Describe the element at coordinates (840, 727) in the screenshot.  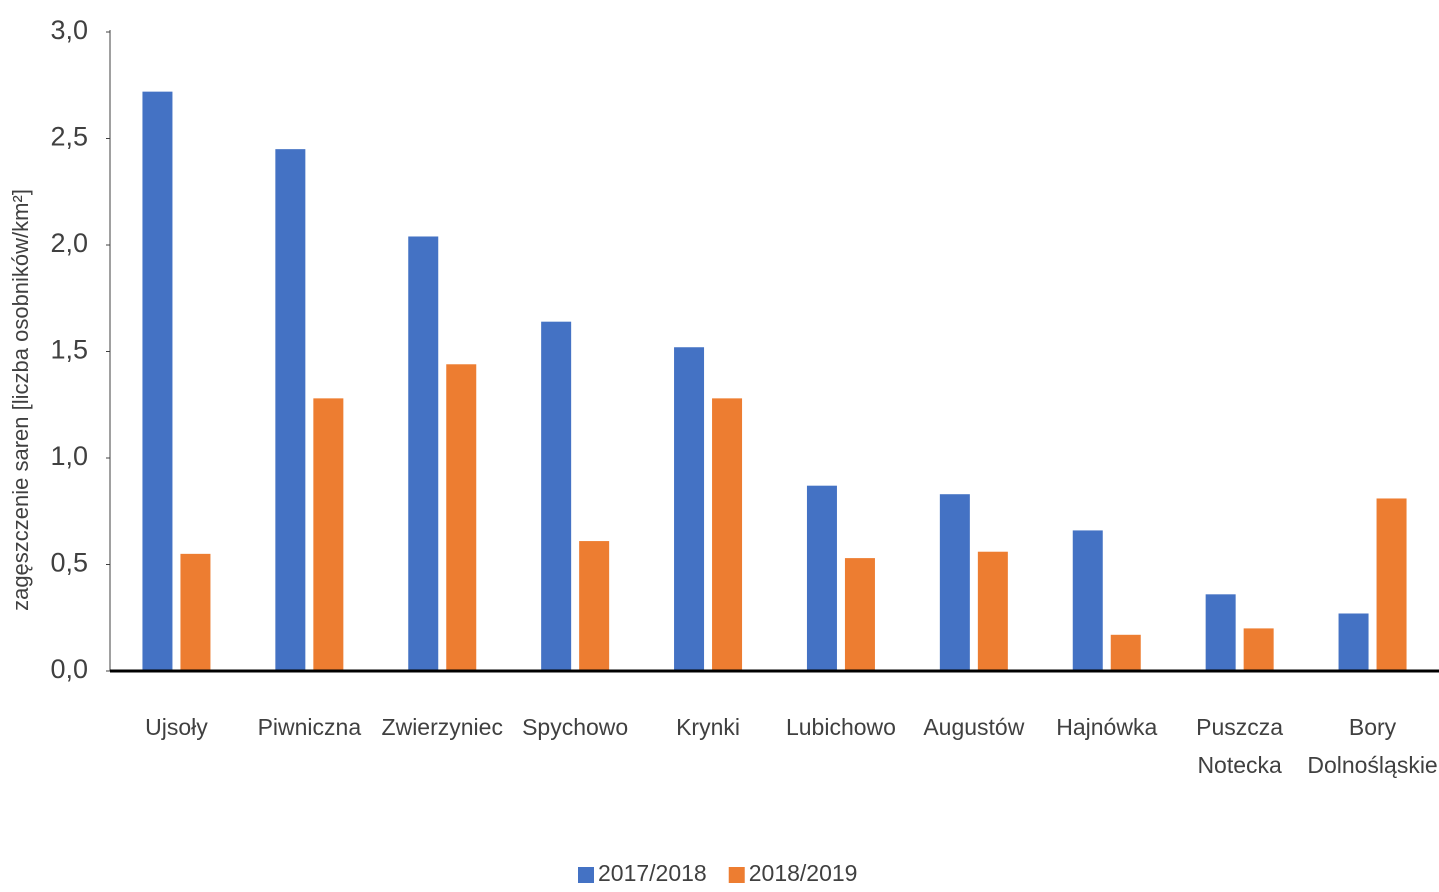
I see `x-tick-label: Lubichowo` at that location.